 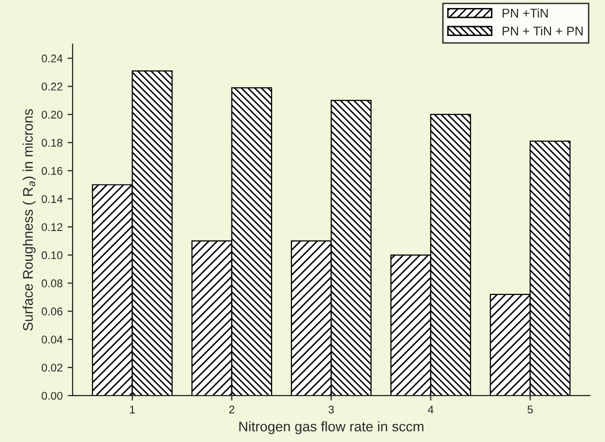 I want to click on y-tick-label: 0.10, so click(x=52, y=255).